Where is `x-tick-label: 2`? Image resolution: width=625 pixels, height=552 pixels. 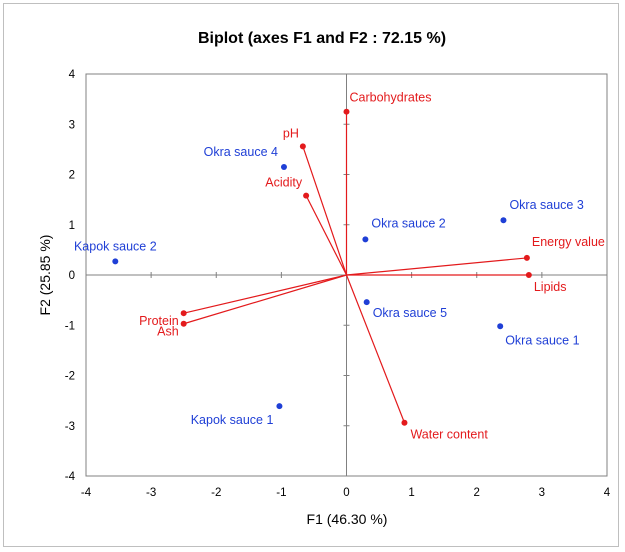 x-tick-label: 2 is located at coordinates (477, 493).